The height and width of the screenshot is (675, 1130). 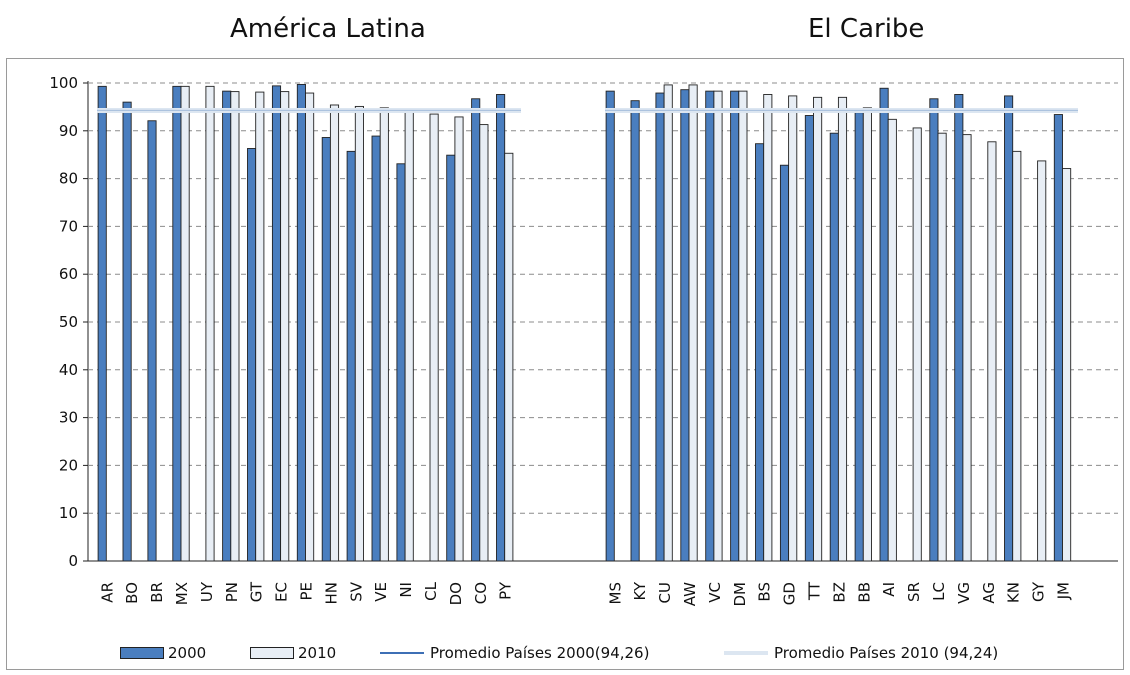 I want to click on legend-swatch-2010, so click(x=272, y=653).